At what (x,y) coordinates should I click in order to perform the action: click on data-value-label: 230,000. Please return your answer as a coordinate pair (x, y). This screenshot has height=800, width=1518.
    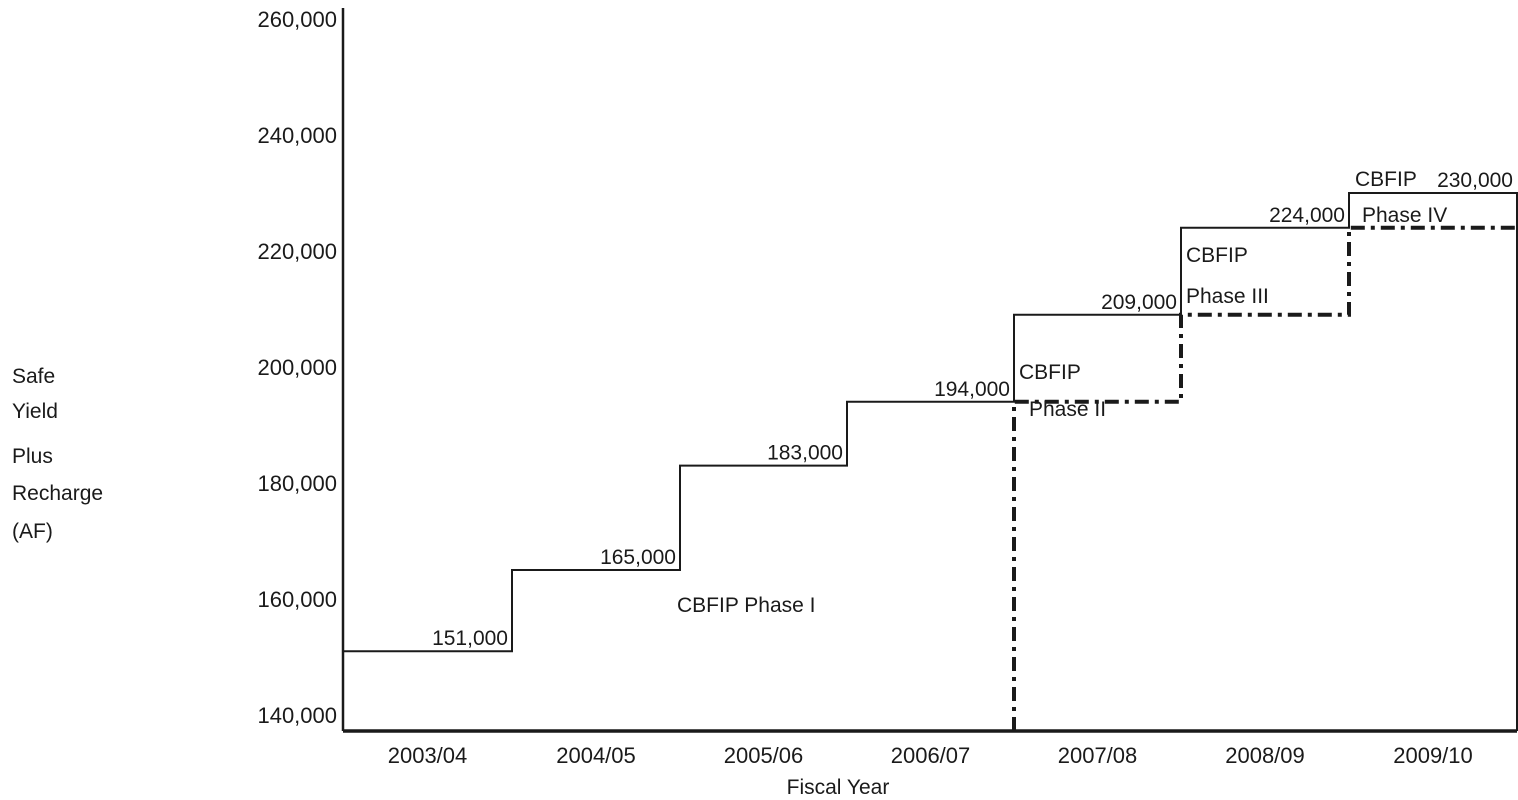
    Looking at the image, I should click on (1475, 180).